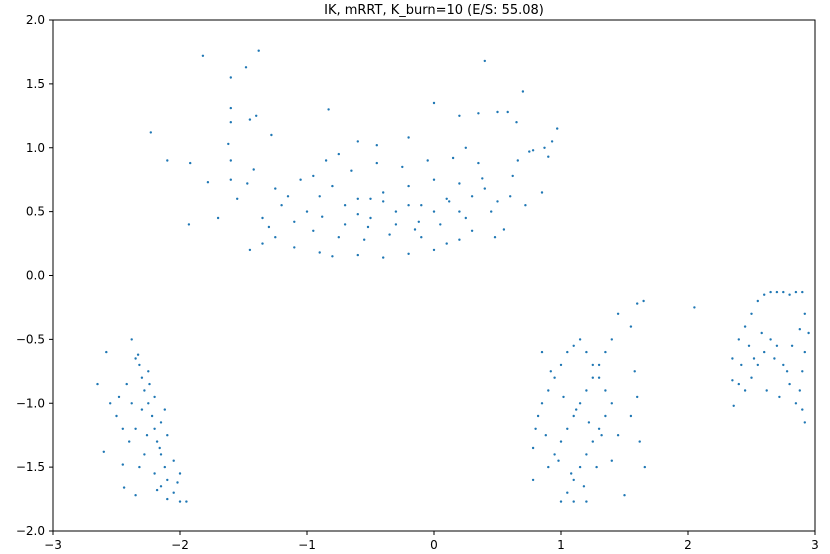  What do you see at coordinates (35, 84) in the screenshot?
I see `y-tick-label: 1.5` at bounding box center [35, 84].